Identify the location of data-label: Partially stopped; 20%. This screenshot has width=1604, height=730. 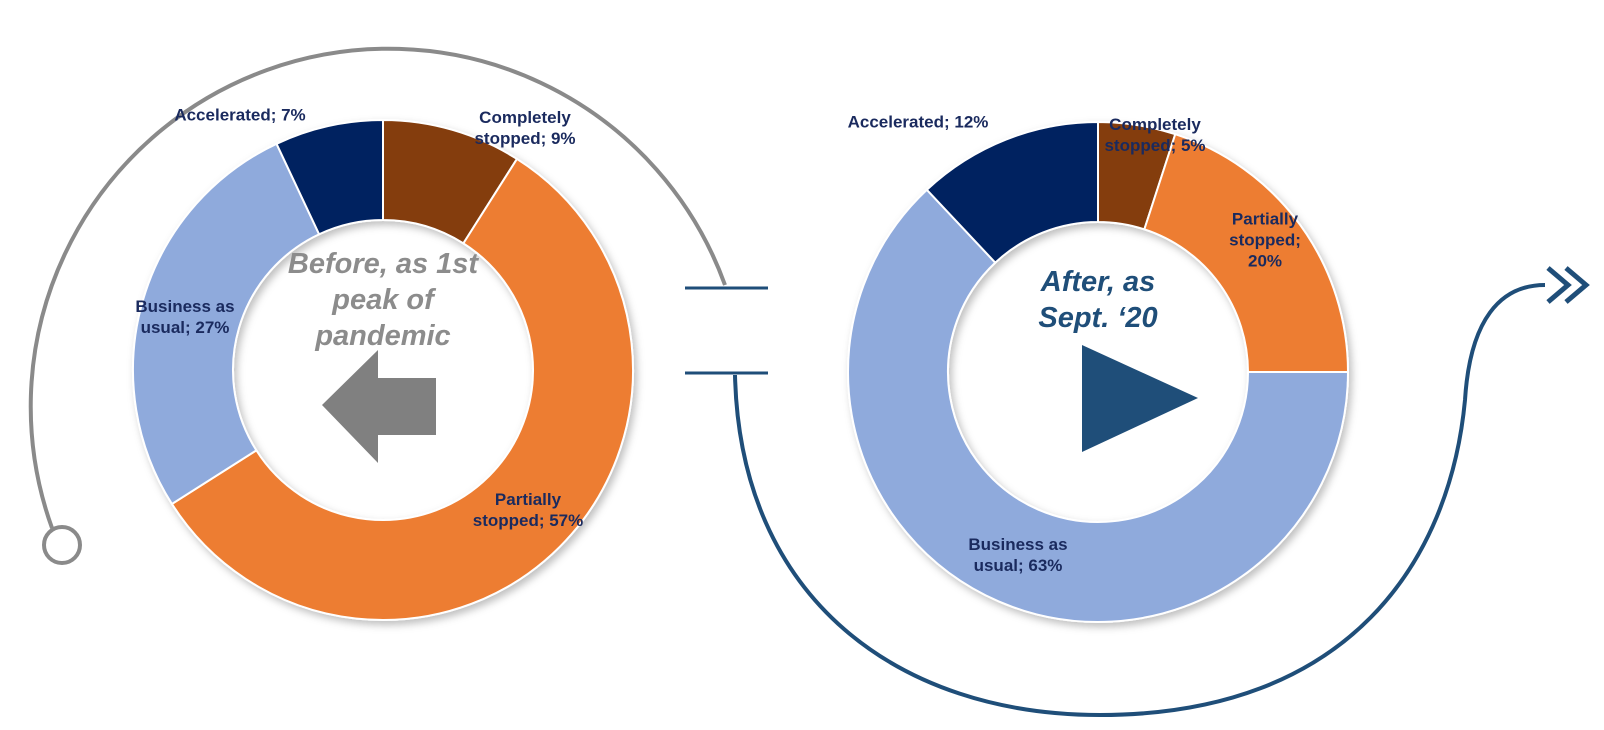
(1265, 240).